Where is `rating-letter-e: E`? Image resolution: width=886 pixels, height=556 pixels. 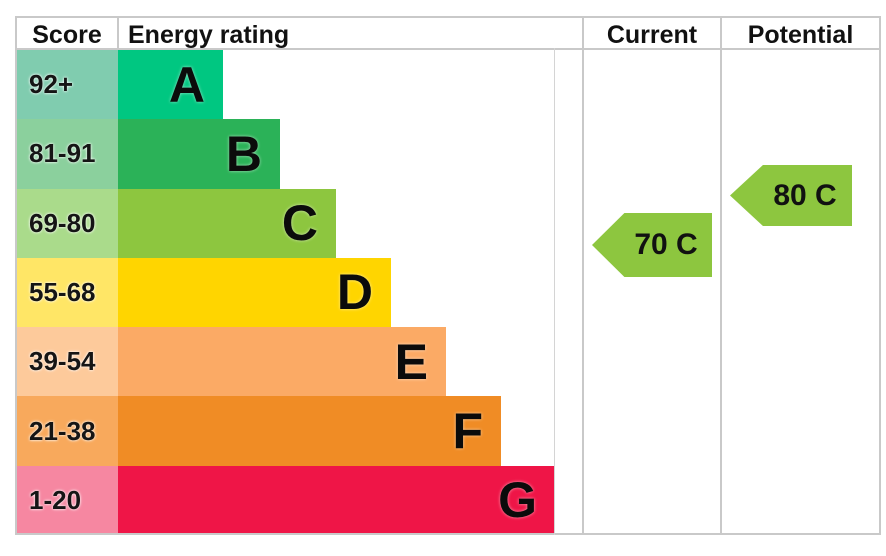 rating-letter-e: E is located at coordinates (411, 361).